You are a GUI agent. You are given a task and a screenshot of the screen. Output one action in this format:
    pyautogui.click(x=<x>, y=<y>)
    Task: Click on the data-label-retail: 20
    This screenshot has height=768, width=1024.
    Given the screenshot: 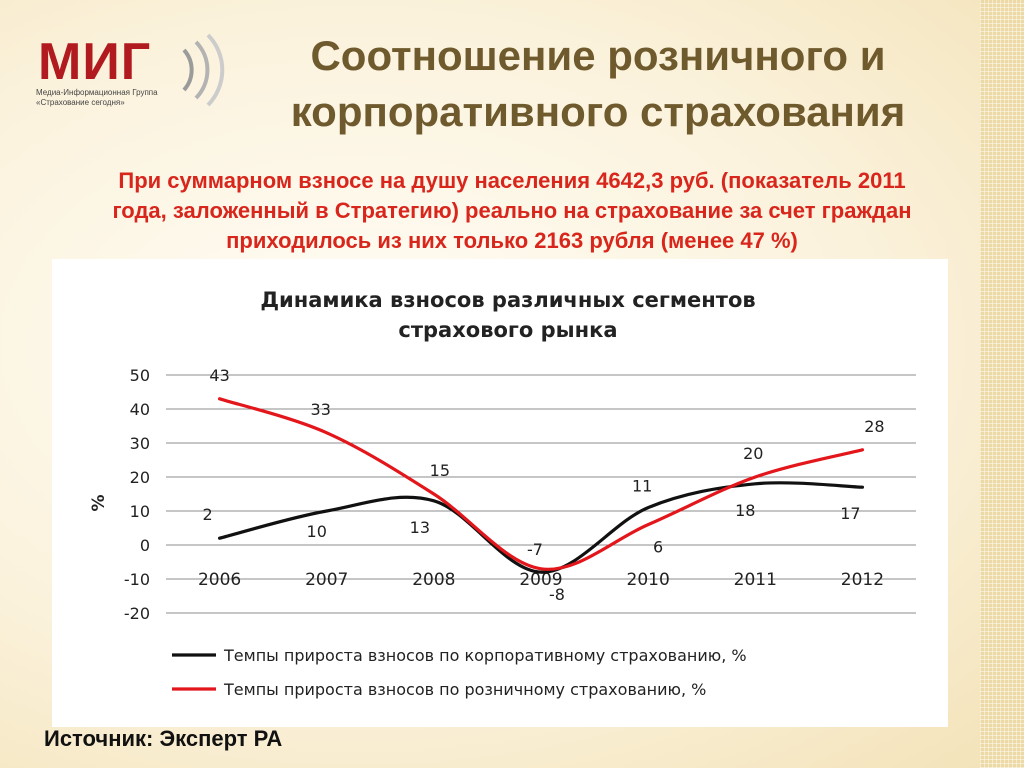 What is the action you would take?
    pyautogui.click(x=753, y=453)
    